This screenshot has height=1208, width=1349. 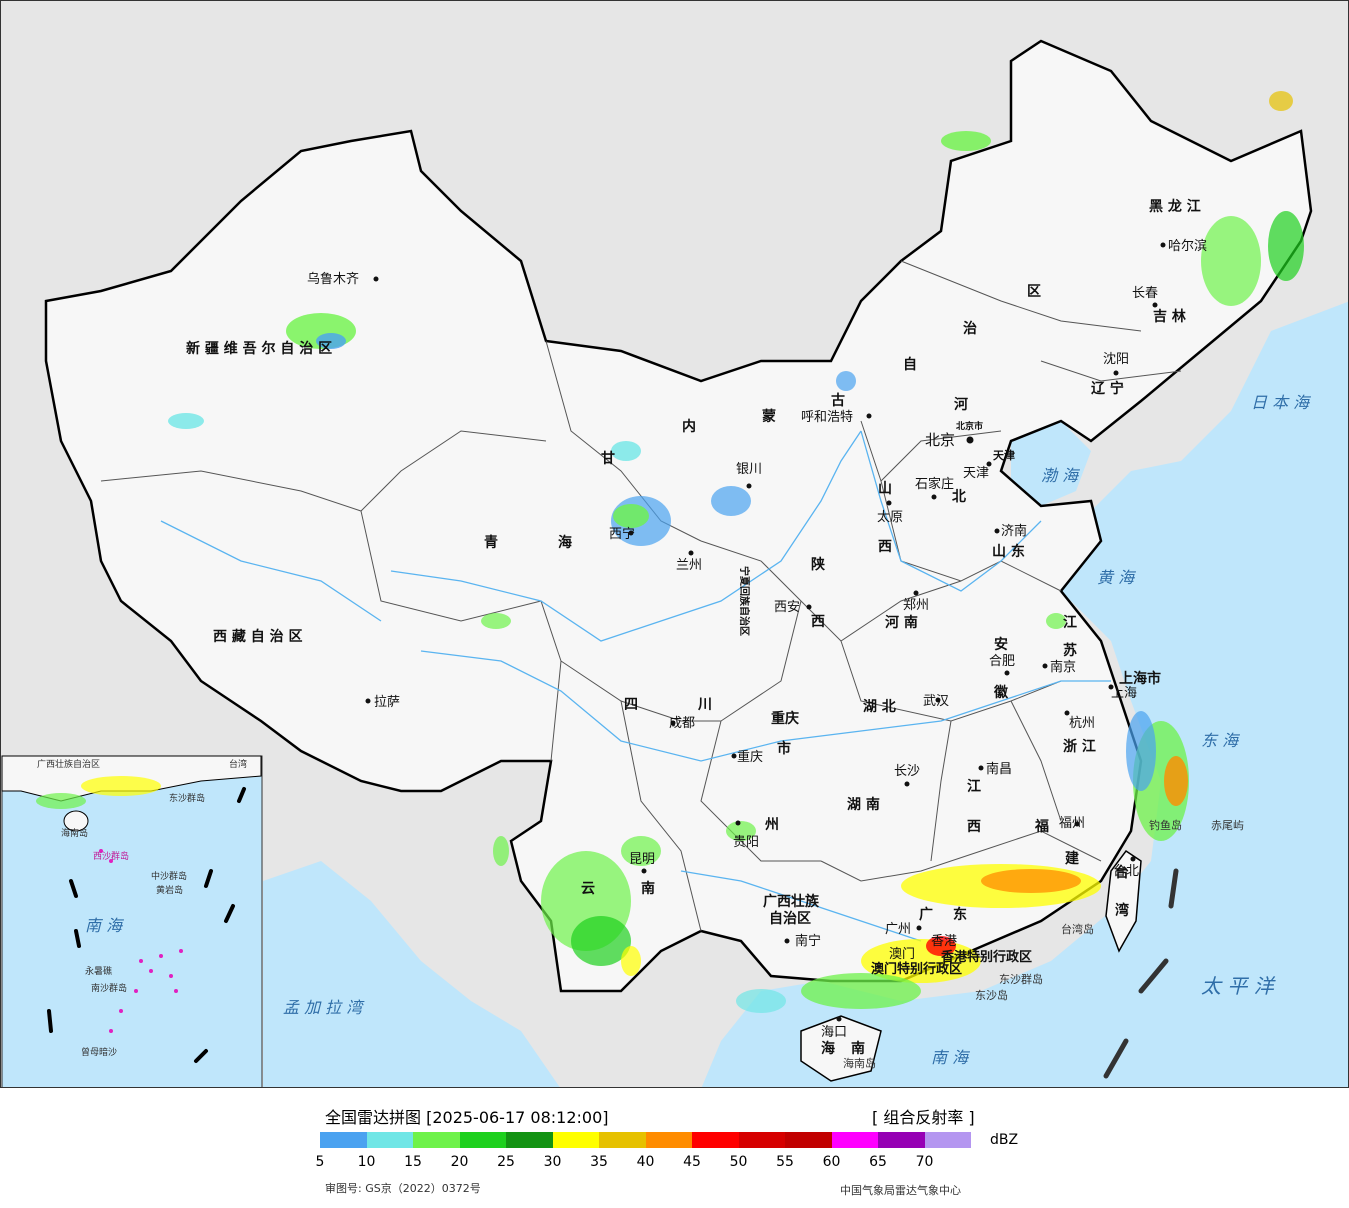 I want to click on city-hohhot: 呼和浩特, so click(x=827, y=417).